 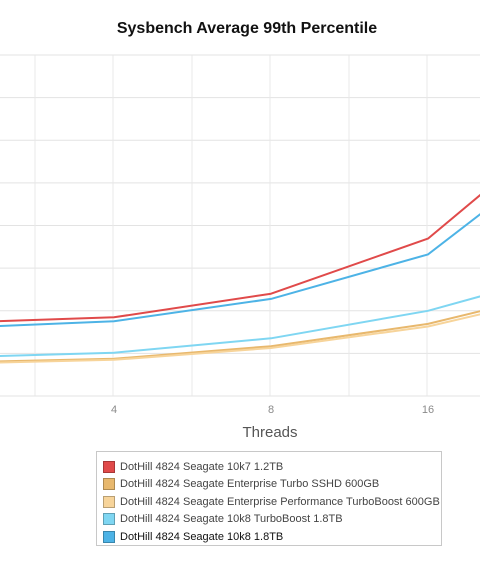 What do you see at coordinates (269, 432) in the screenshot?
I see `x-axis-title: Threads` at bounding box center [269, 432].